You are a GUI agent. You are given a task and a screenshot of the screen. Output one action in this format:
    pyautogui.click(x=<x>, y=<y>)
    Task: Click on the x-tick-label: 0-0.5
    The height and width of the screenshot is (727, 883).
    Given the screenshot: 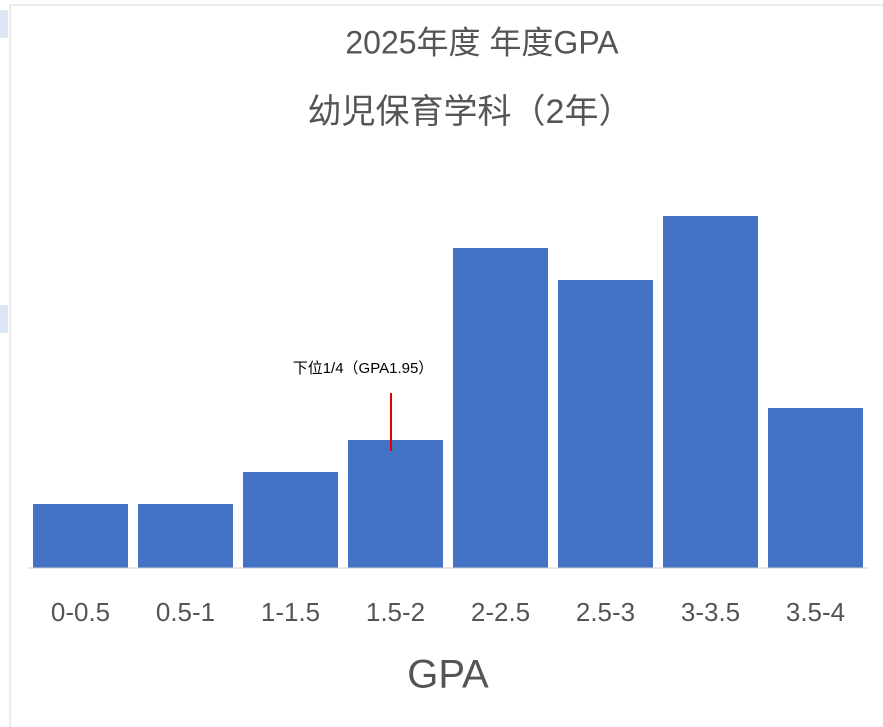 What is the action you would take?
    pyautogui.click(x=80, y=612)
    